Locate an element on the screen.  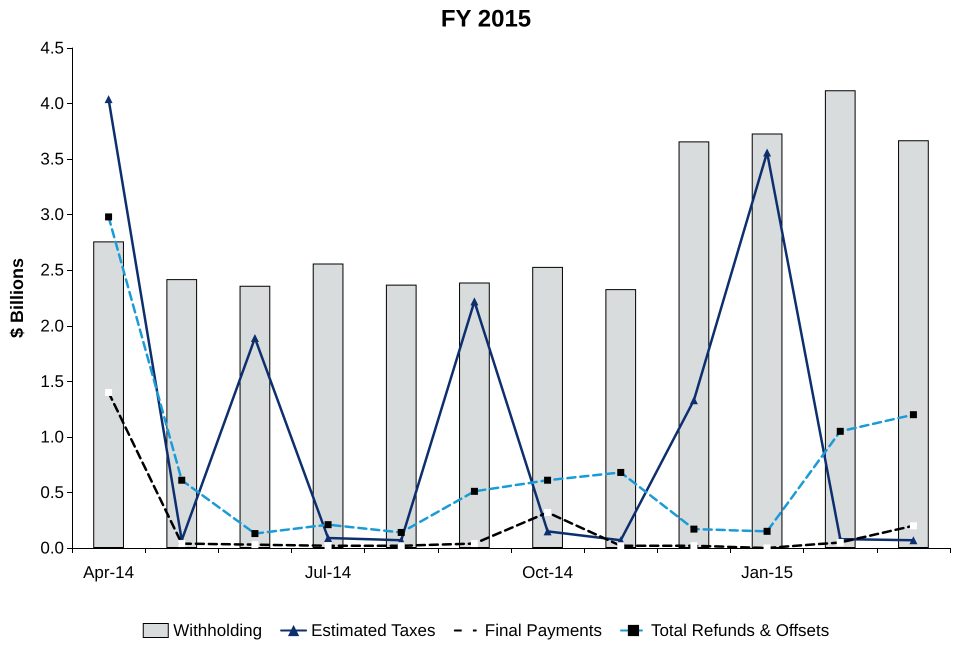
y-axis-title: $ Billions is located at coordinates (17, 298).